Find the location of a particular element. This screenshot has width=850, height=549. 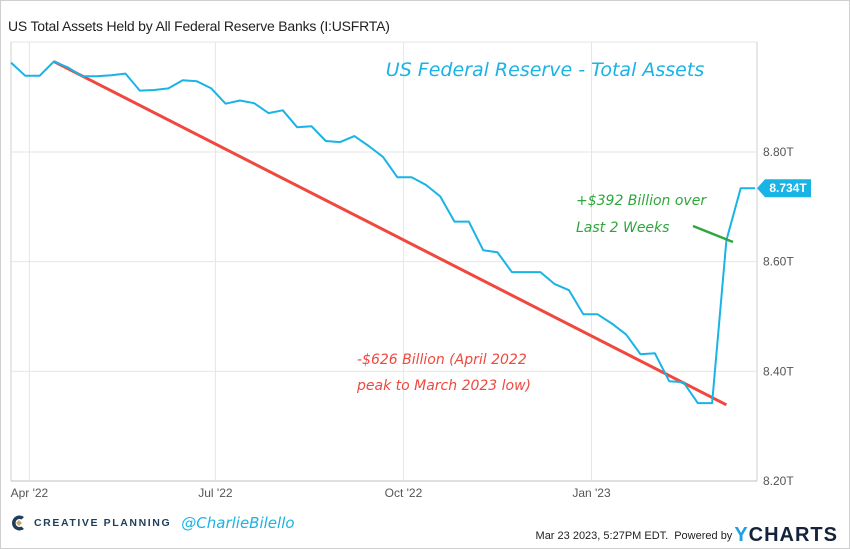

powered-by-label: Powered by is located at coordinates (703, 535).